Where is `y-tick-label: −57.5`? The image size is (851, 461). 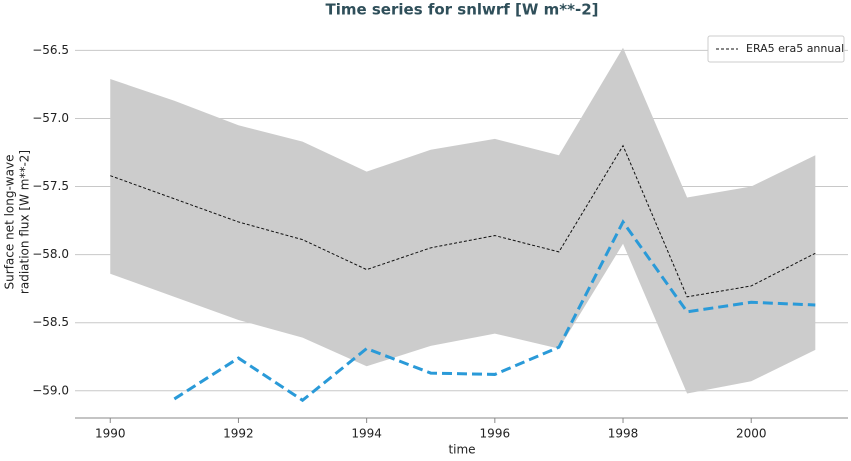
y-tick-label: −57.5 is located at coordinates (50, 186).